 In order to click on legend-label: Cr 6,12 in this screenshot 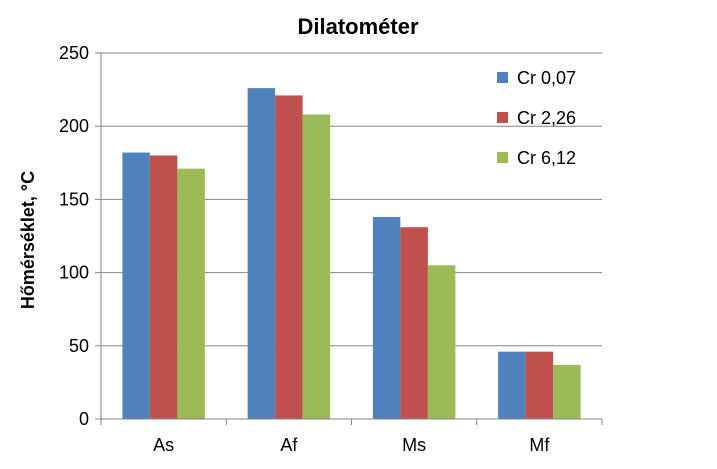, I will do `click(546, 158)`.